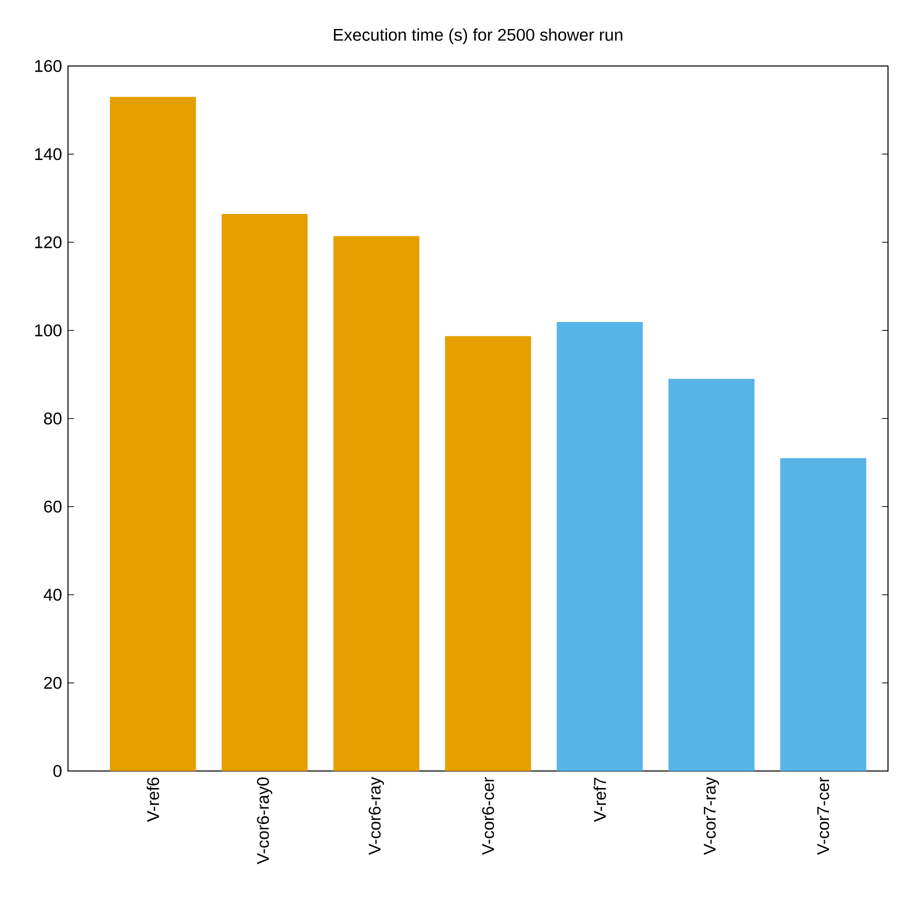  Describe the element at coordinates (488, 816) in the screenshot. I see `x-tick-label: V-cor6-cer` at that location.